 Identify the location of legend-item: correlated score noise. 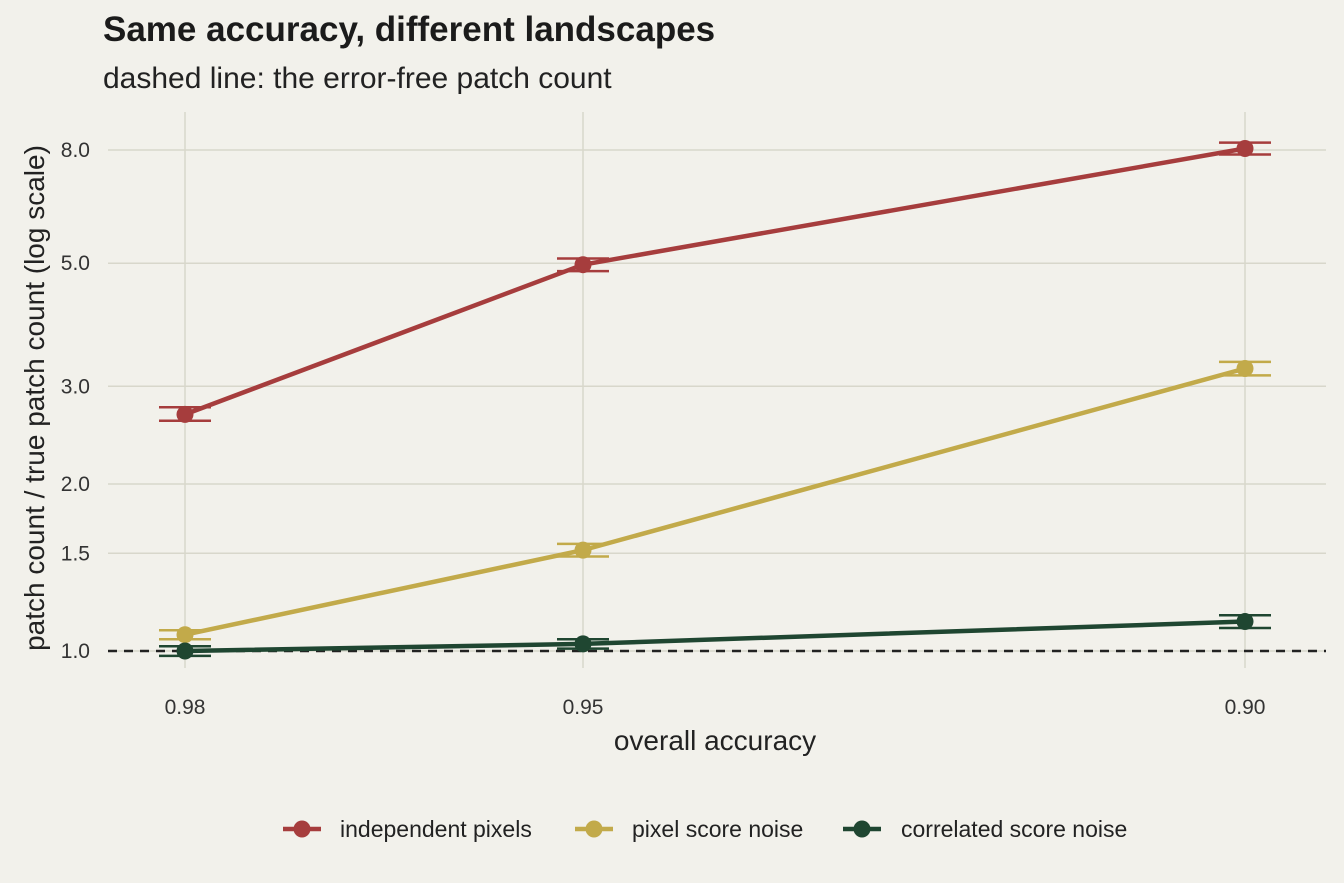
(985, 829).